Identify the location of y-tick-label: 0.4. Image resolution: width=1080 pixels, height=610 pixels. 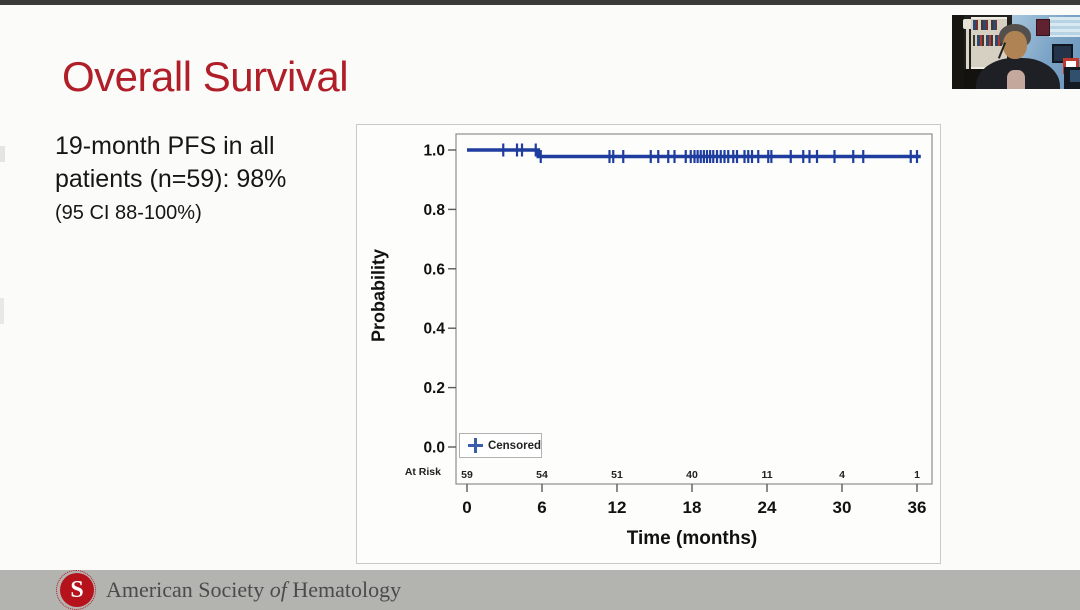
(434, 329).